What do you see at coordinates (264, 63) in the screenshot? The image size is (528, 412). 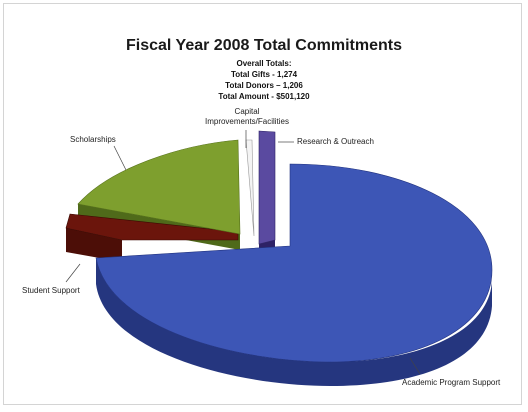 I see `totals-heading: Overall Totals:` at bounding box center [264, 63].